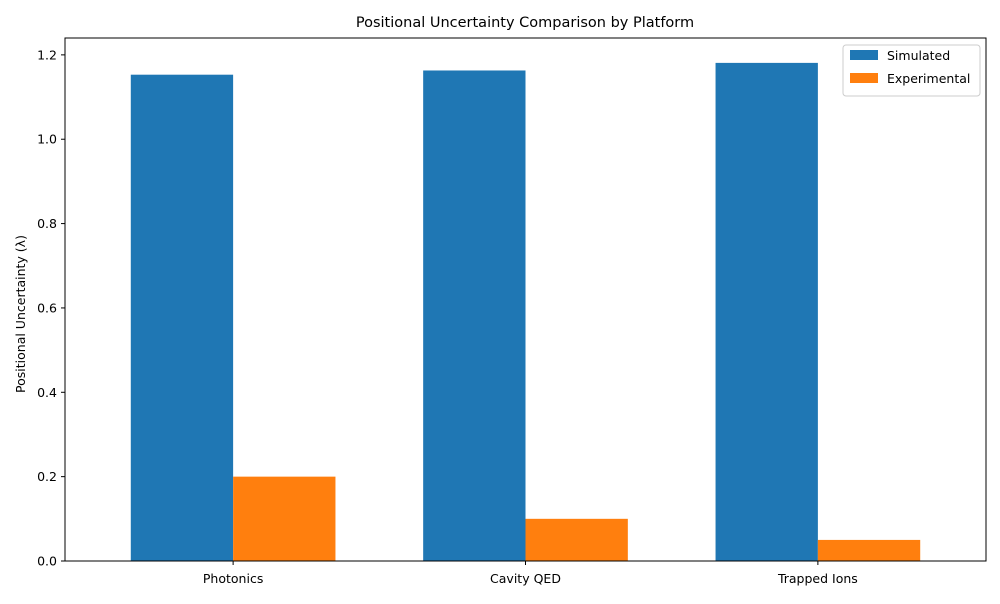 This screenshot has width=1000, height=604. What do you see at coordinates (47, 139) in the screenshot?
I see `y-tick-label: 1.0` at bounding box center [47, 139].